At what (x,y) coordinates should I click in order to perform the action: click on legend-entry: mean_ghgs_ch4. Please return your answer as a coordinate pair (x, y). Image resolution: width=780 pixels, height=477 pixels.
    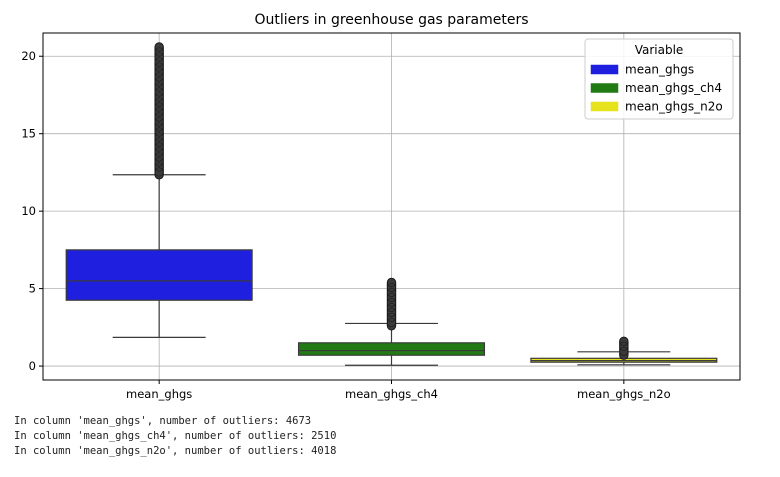
    Looking at the image, I should click on (673, 88).